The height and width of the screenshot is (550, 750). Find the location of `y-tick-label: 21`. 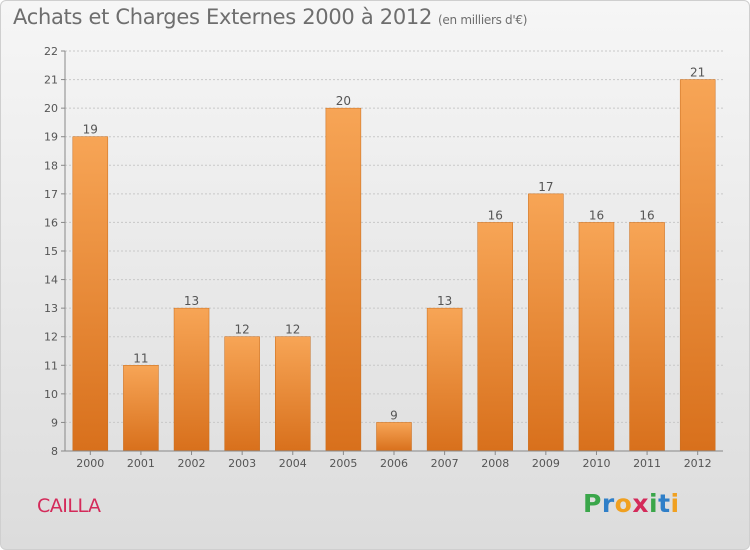

y-tick-label: 21 is located at coordinates (51, 80).